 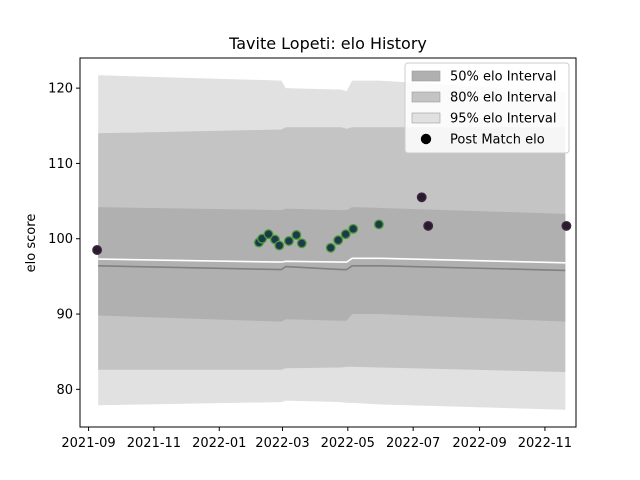 What do you see at coordinates (503, 98) in the screenshot?
I see `legend-label: 80% elo Interval` at bounding box center [503, 98].